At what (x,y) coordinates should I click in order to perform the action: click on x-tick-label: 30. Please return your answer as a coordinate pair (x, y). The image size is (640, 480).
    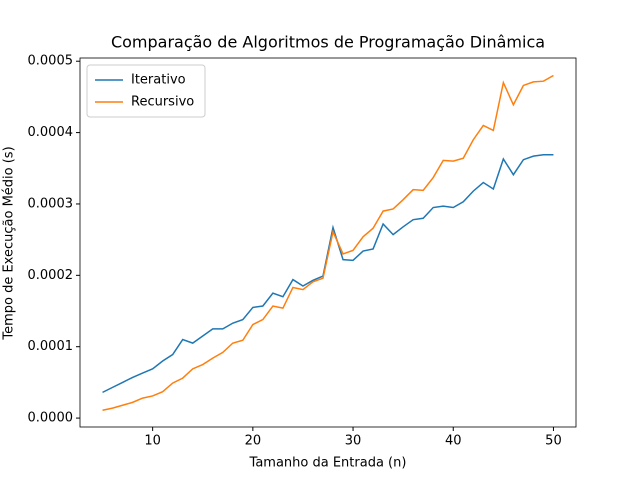
    Looking at the image, I should click on (353, 441).